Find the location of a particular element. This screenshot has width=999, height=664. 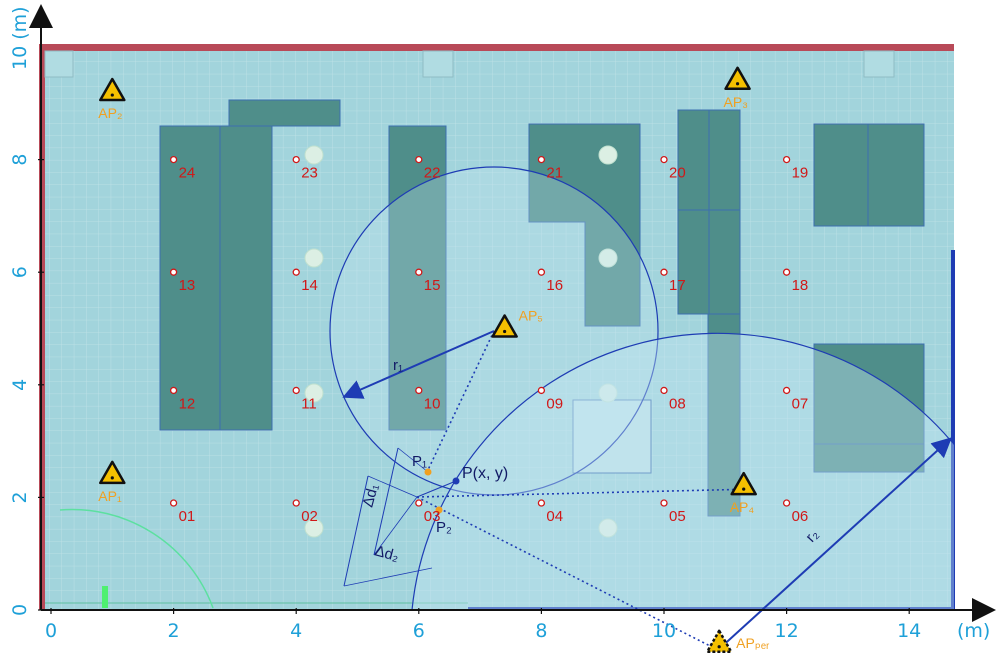

reference-point-label: 23 is located at coordinates (309, 173).